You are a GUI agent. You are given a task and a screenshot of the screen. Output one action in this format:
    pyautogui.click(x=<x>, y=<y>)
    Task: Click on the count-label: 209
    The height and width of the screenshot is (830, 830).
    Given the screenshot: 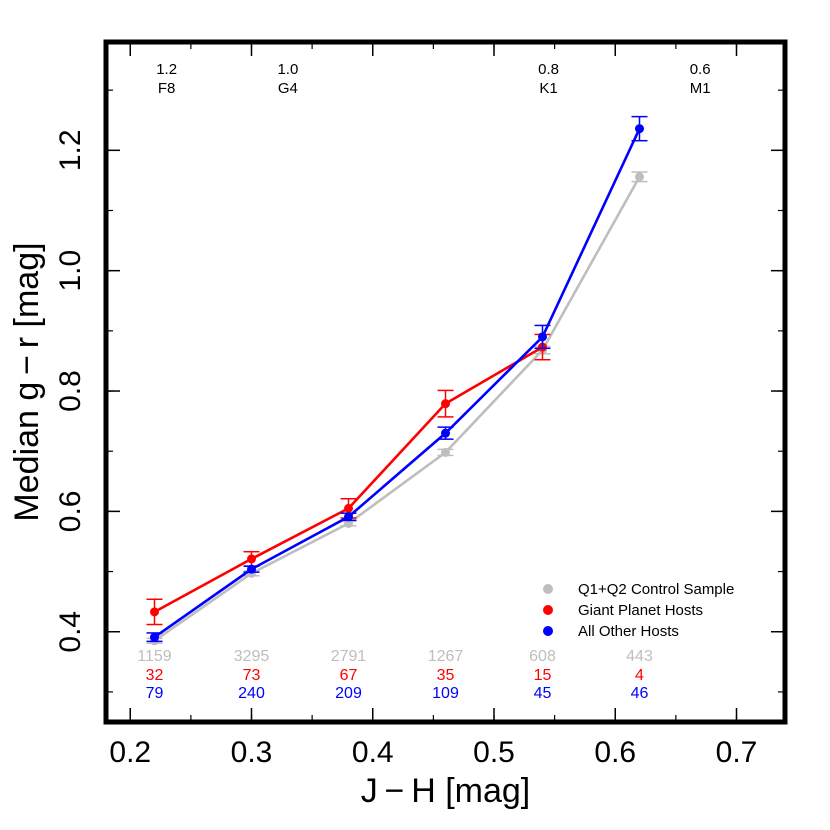 What is the action you would take?
    pyautogui.click(x=348, y=693)
    